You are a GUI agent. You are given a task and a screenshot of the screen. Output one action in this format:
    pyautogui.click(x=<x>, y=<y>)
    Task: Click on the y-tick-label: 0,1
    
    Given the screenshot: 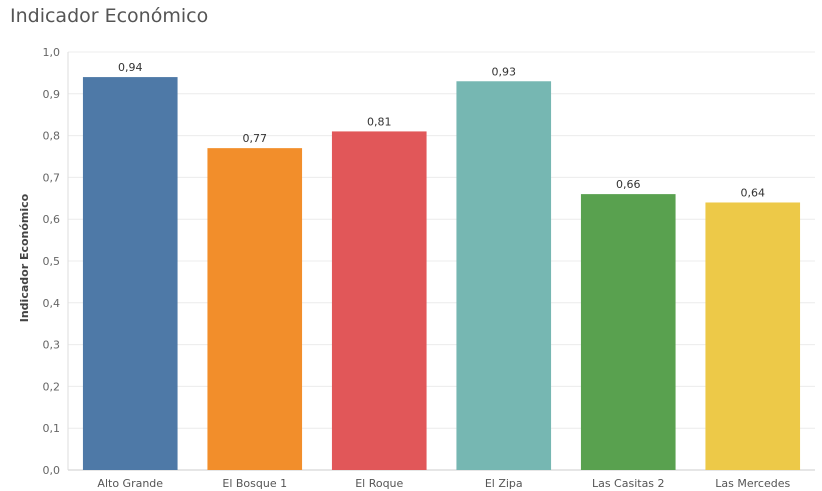 What is the action you would take?
    pyautogui.click(x=52, y=428)
    